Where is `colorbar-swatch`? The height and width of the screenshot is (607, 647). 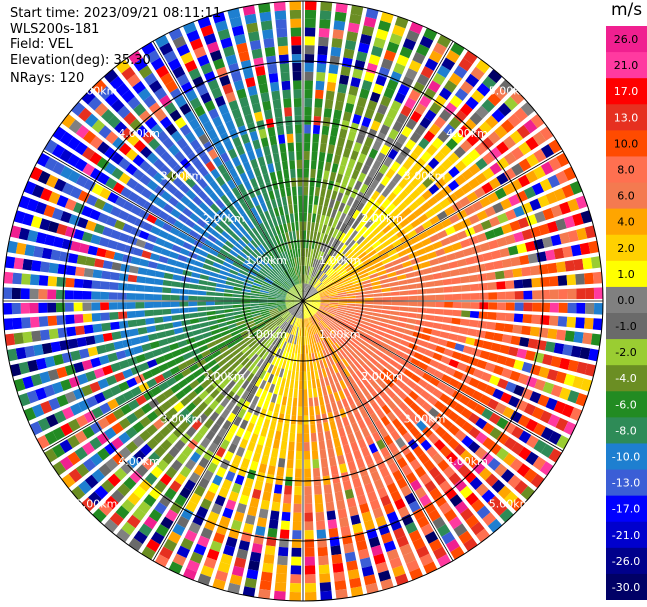
colorbar-swatch is located at coordinates (626, 404).